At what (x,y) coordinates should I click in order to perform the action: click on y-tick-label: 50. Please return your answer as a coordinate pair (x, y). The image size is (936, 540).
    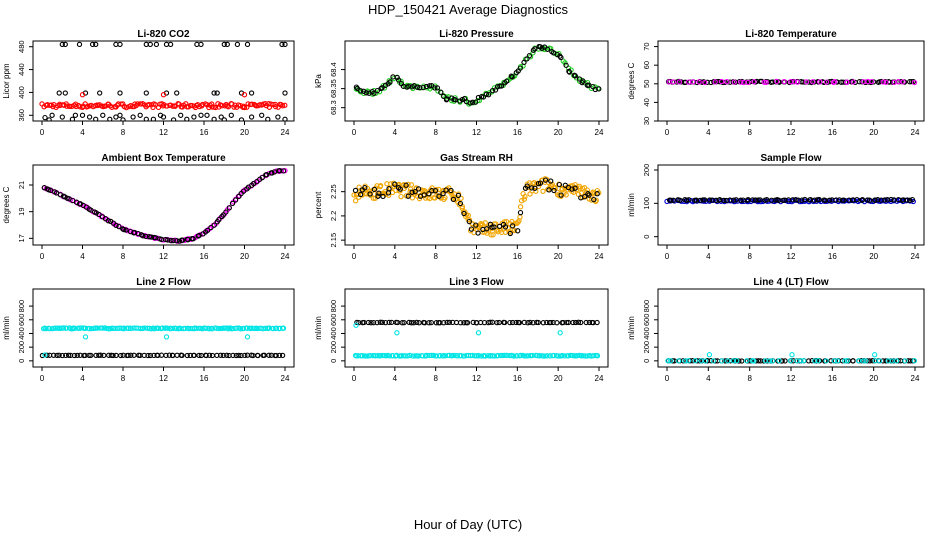
    Looking at the image, I should click on (646, 84).